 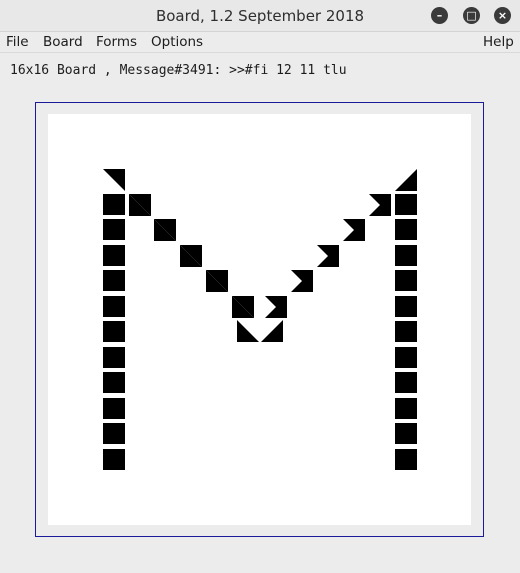 What do you see at coordinates (498, 42) in the screenshot?
I see `menu-help: Help` at bounding box center [498, 42].